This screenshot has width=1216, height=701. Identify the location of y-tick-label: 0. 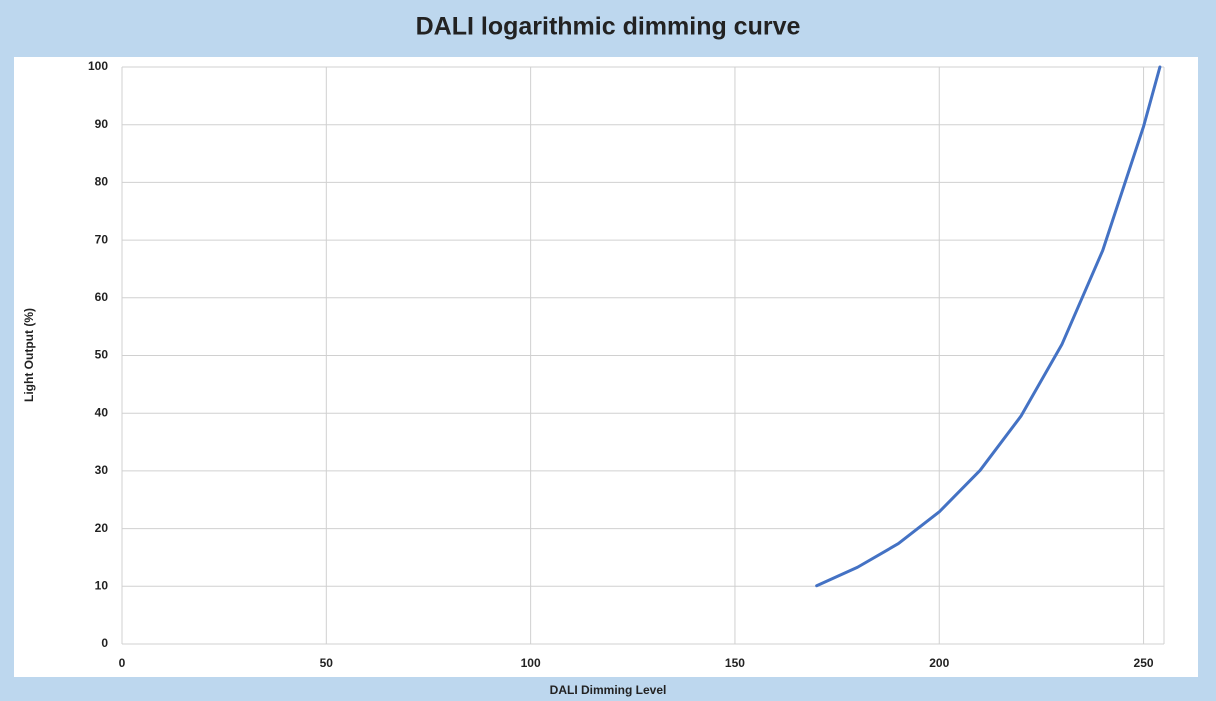
(104, 643).